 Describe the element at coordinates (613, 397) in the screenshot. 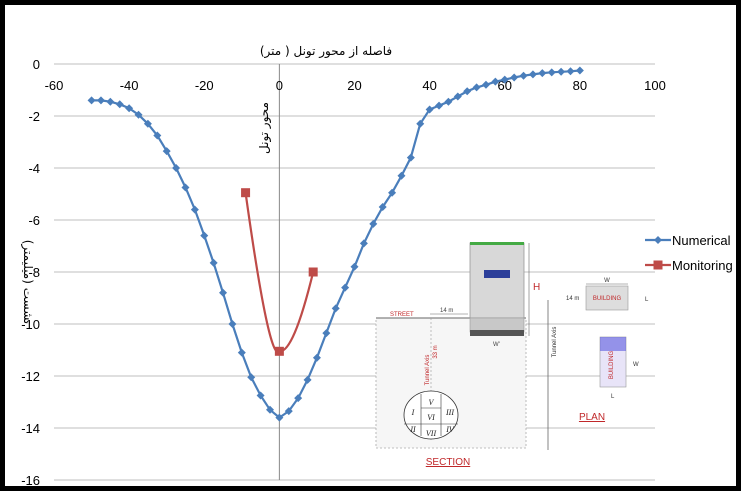

I see `bottom-l-label: L` at that location.